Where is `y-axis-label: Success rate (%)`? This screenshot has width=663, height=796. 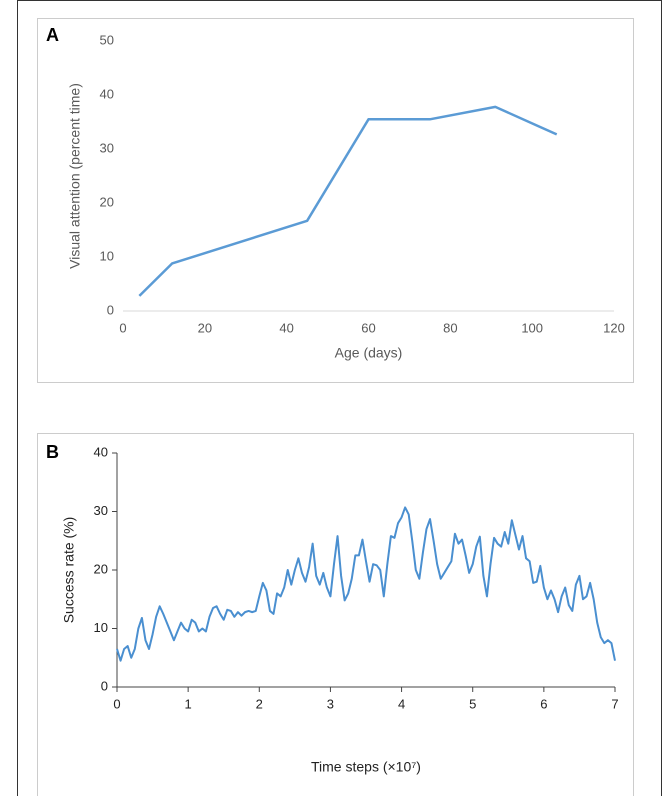 y-axis-label: Success rate (%) is located at coordinates (69, 570).